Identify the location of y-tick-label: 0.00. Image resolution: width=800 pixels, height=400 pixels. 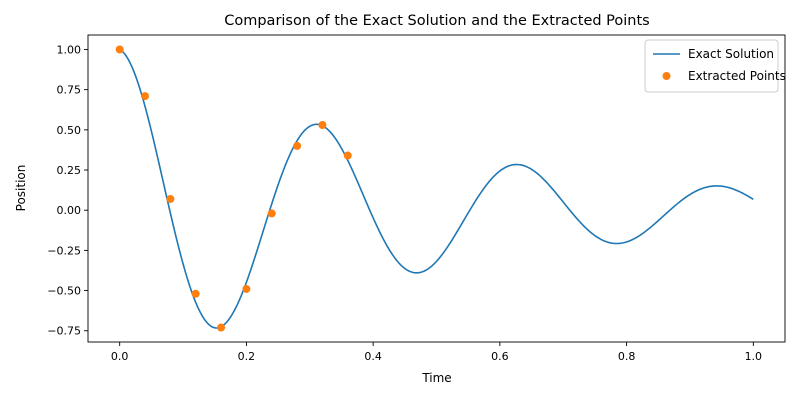
(69, 210).